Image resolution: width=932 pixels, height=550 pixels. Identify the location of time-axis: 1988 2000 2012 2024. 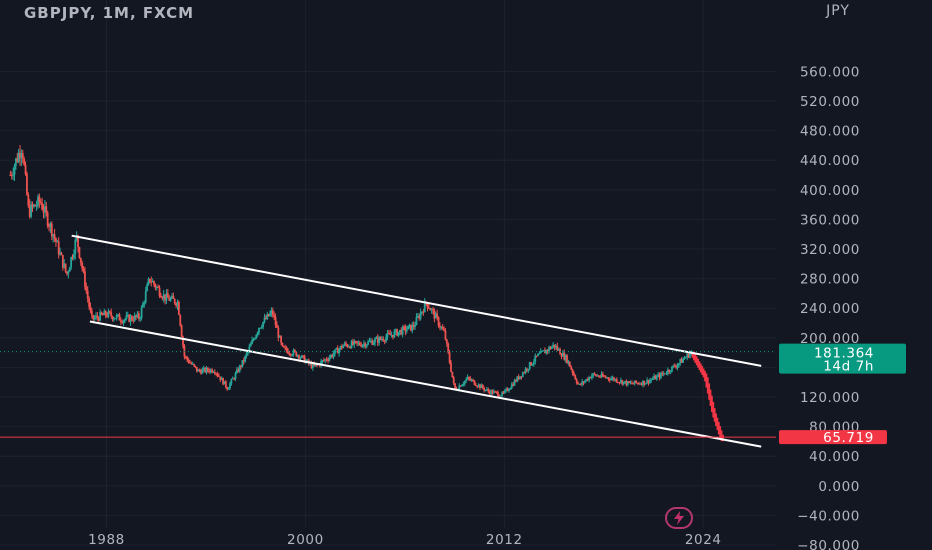
(404, 540).